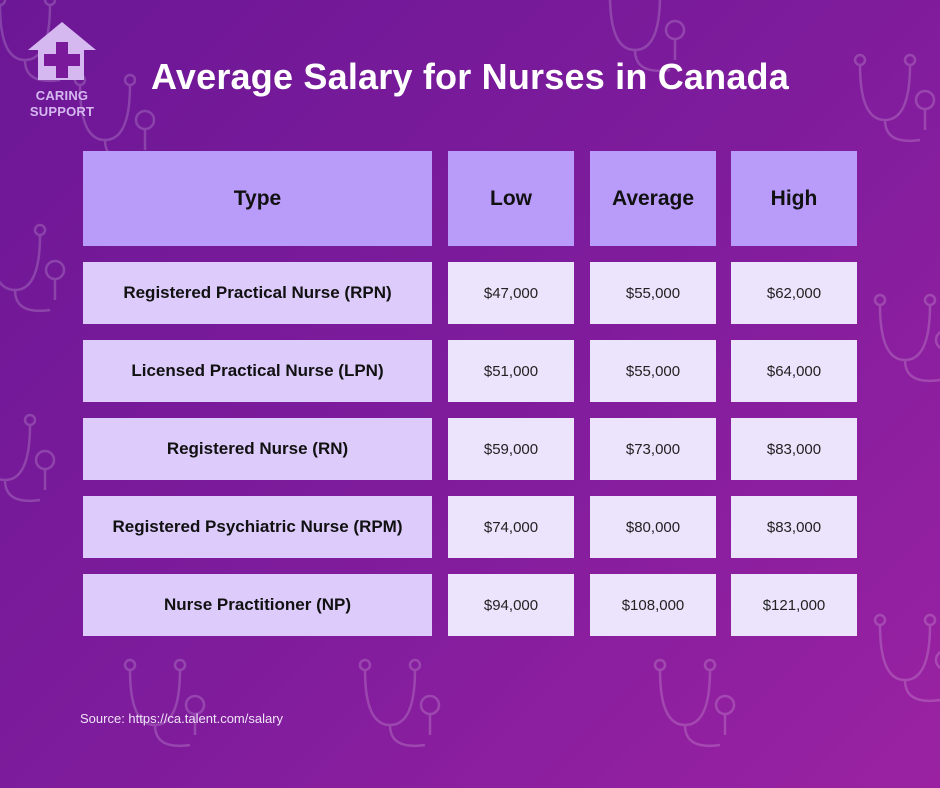 This screenshot has width=940, height=788. What do you see at coordinates (182, 718) in the screenshot?
I see `source-note: Source: https://ca.talent.com/salary` at bounding box center [182, 718].